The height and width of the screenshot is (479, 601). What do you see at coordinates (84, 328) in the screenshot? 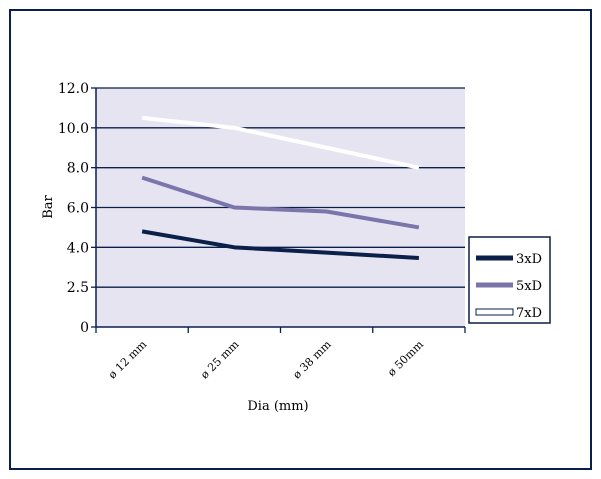
I see `y-tick-label: 0` at bounding box center [84, 328].